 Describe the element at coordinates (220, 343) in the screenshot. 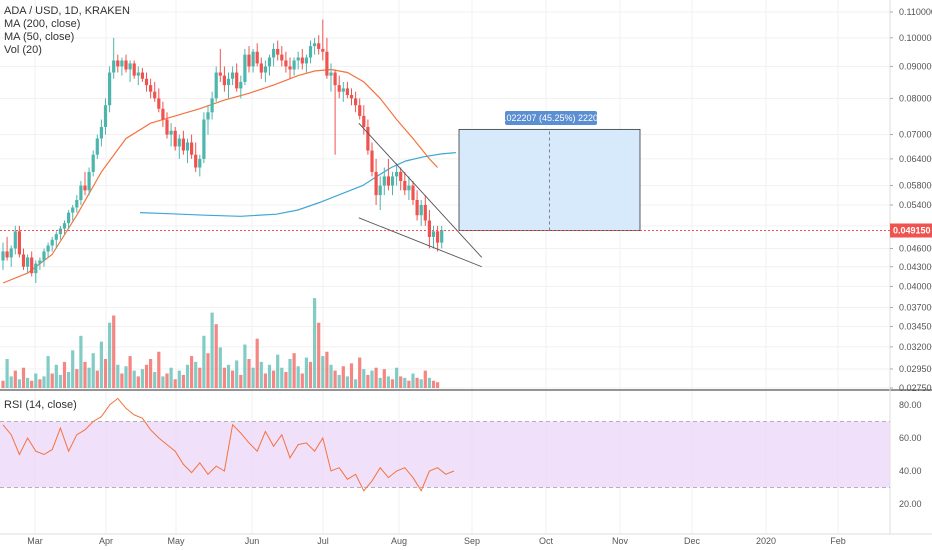

I see `volume-bars` at that location.